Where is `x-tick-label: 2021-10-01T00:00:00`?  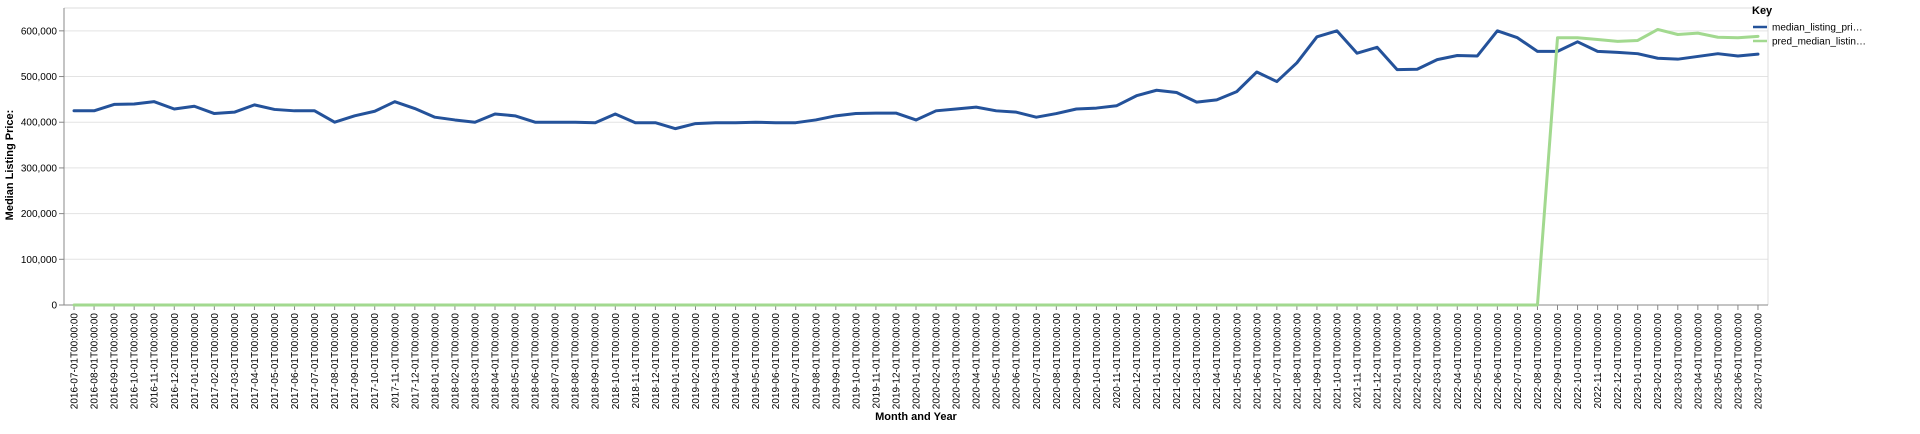
x-tick-label: 2021-10-01T00:00:00 is located at coordinates (1337, 361).